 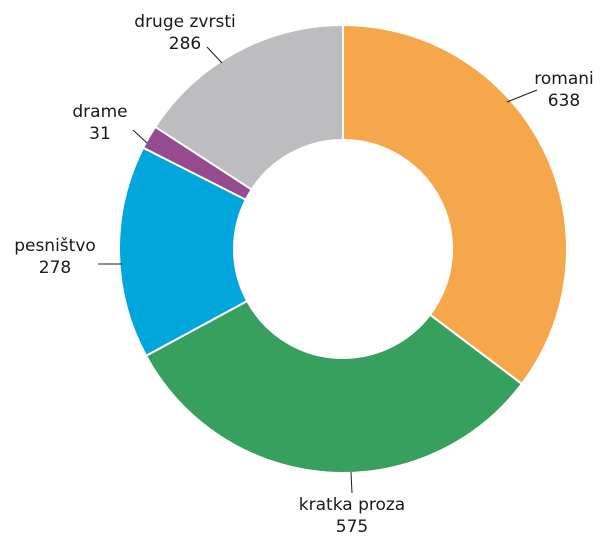 What do you see at coordinates (140, 136) in the screenshot?
I see `leader-line-drame` at bounding box center [140, 136].